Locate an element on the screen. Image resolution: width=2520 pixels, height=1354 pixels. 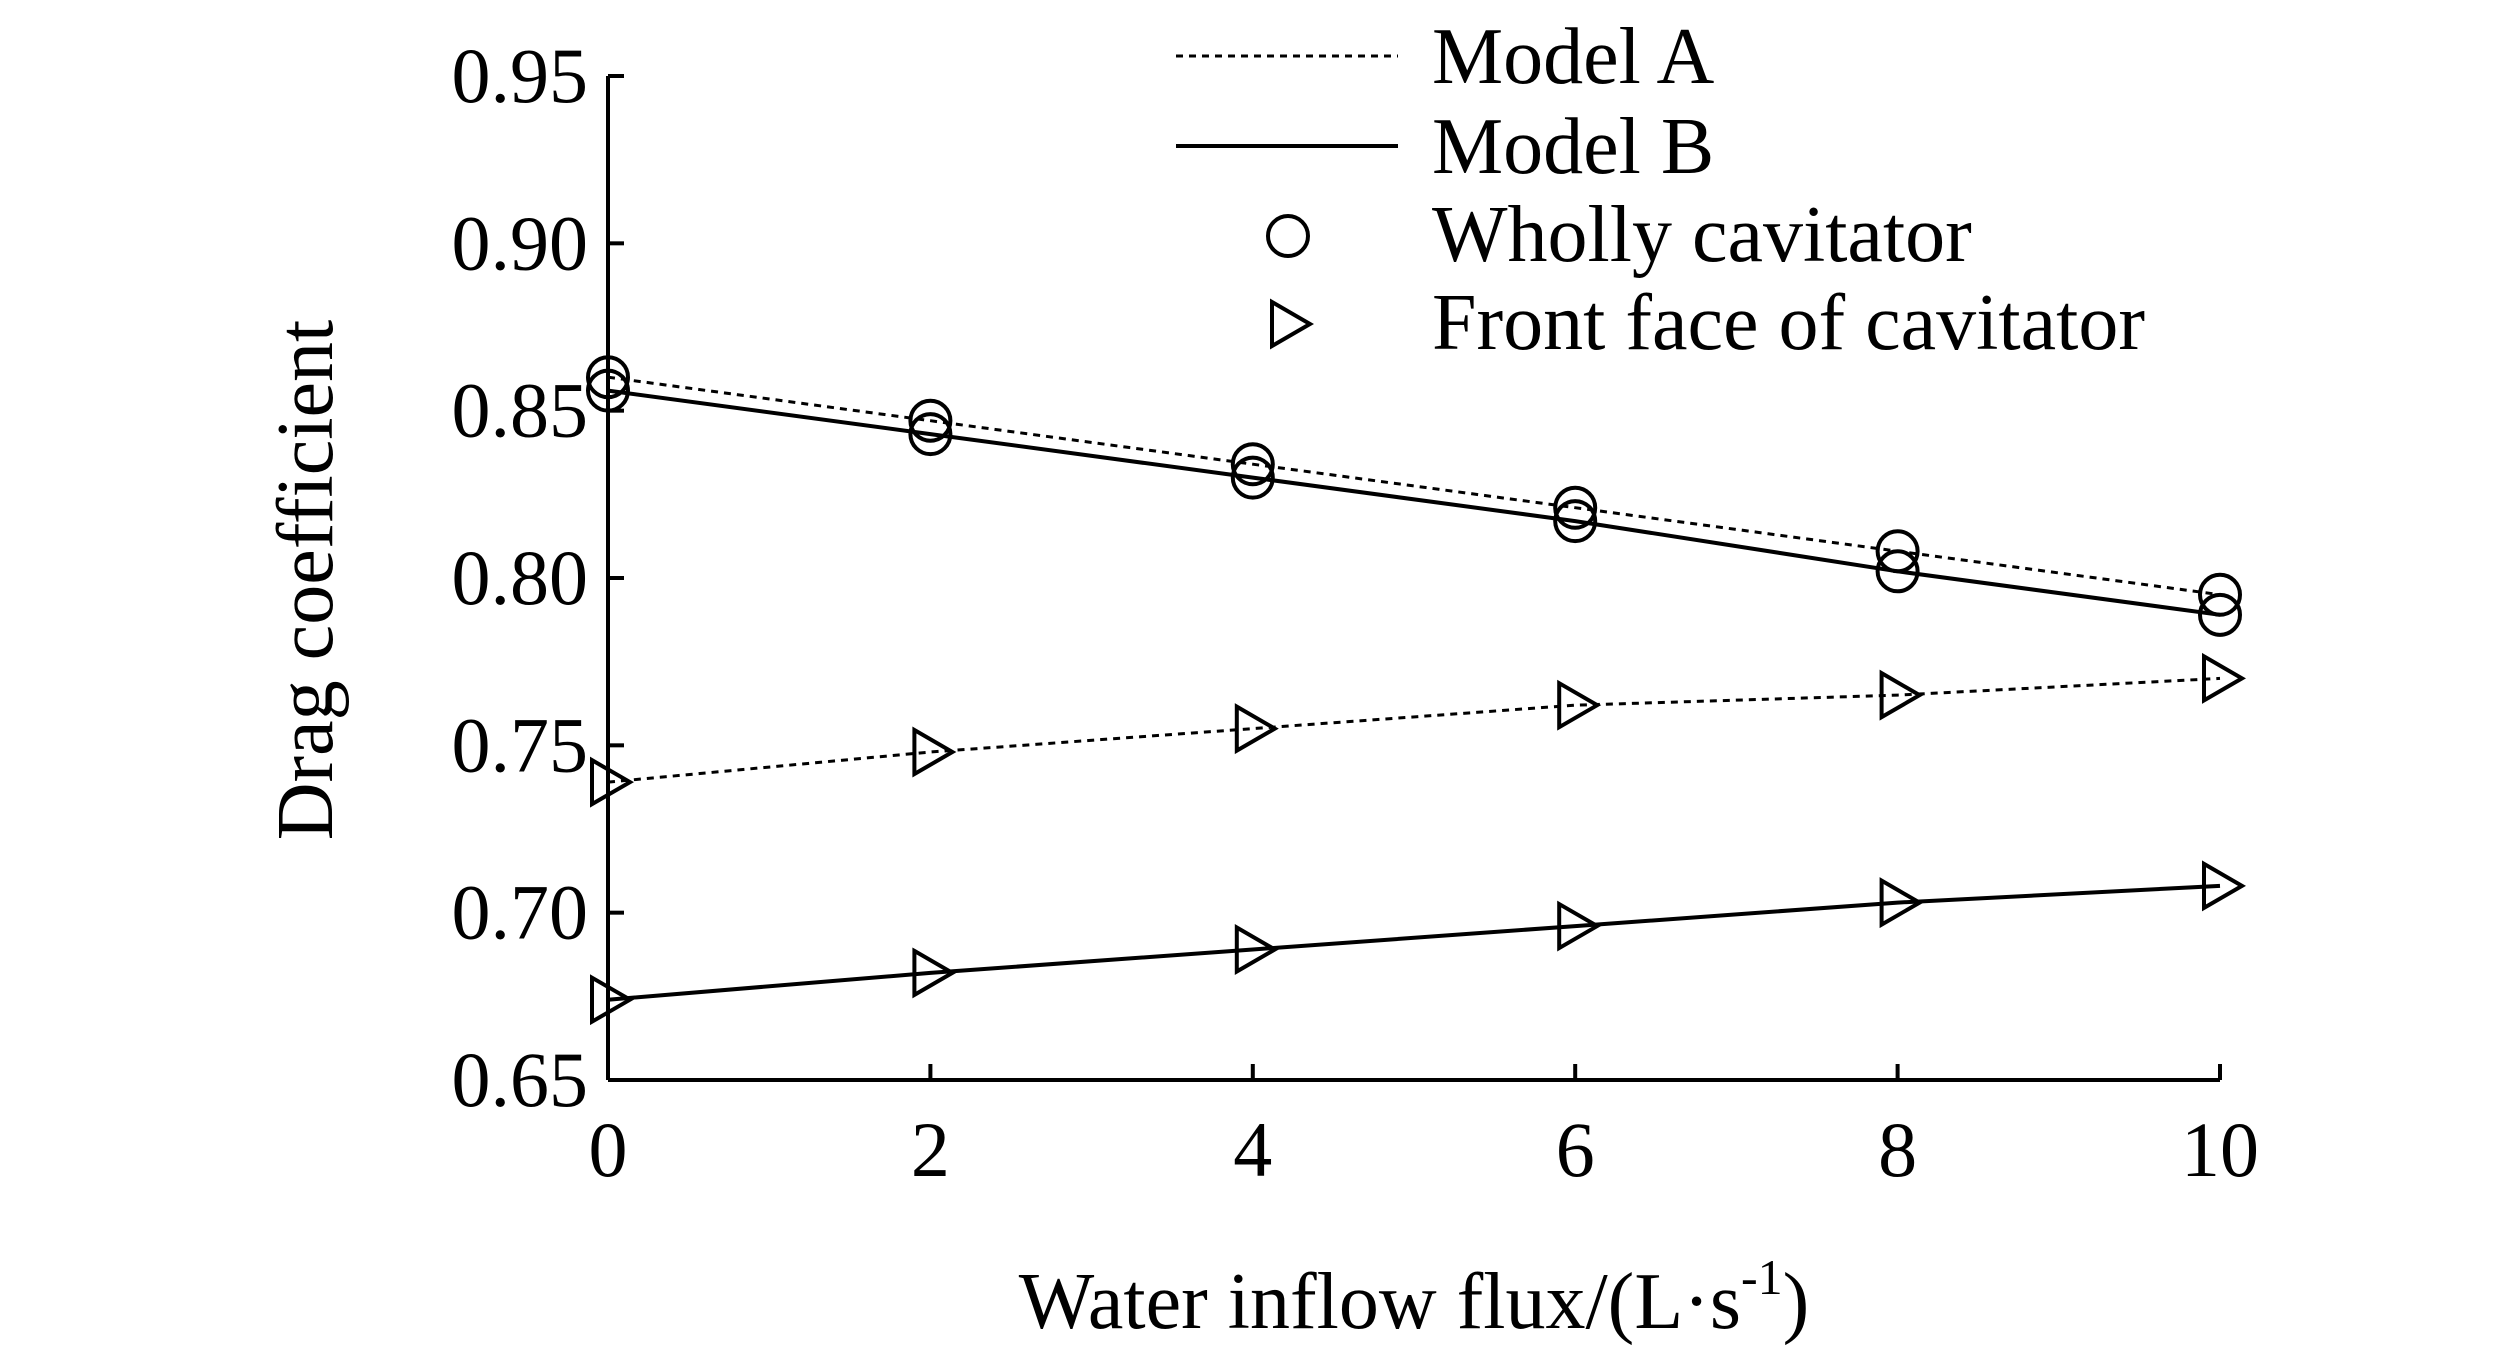
y-tick-label: 0.95 is located at coordinates (520, 75).